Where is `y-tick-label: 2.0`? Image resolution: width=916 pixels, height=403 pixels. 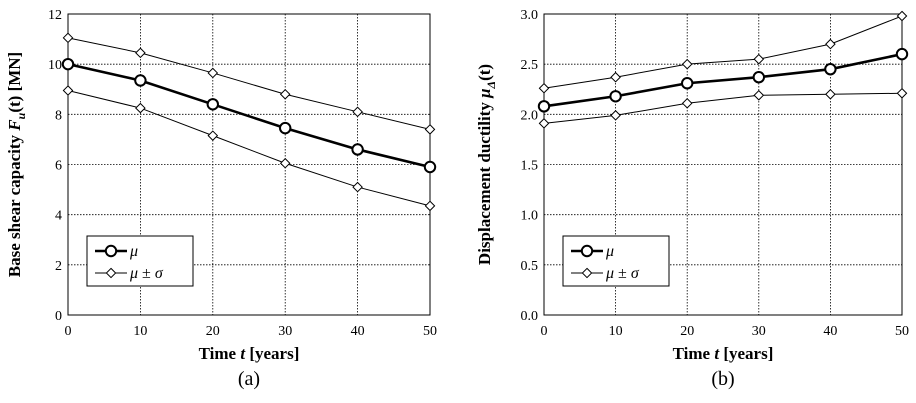 y-tick-label: 2.0 is located at coordinates (530, 115).